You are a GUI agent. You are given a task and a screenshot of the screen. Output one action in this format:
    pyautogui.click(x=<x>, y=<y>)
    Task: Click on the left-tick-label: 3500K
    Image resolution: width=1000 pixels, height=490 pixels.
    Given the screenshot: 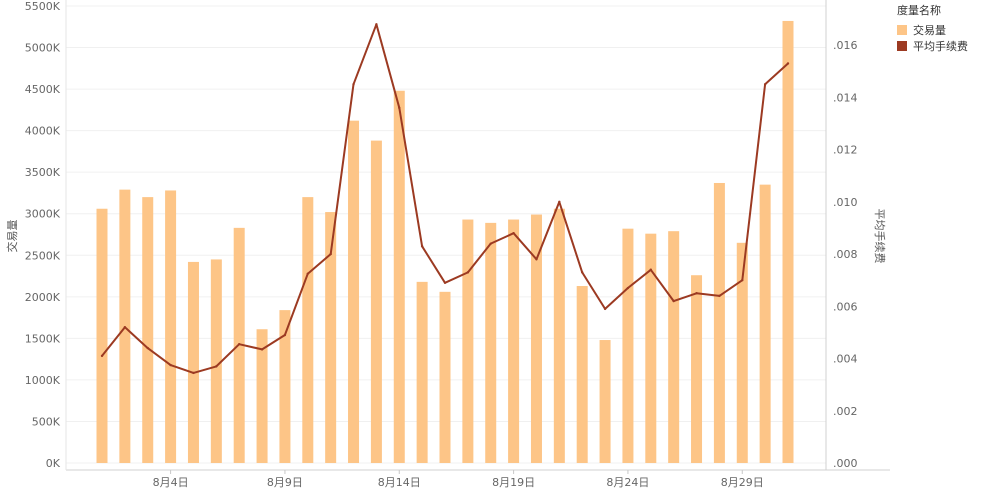 What is the action you would take?
    pyautogui.click(x=43, y=172)
    